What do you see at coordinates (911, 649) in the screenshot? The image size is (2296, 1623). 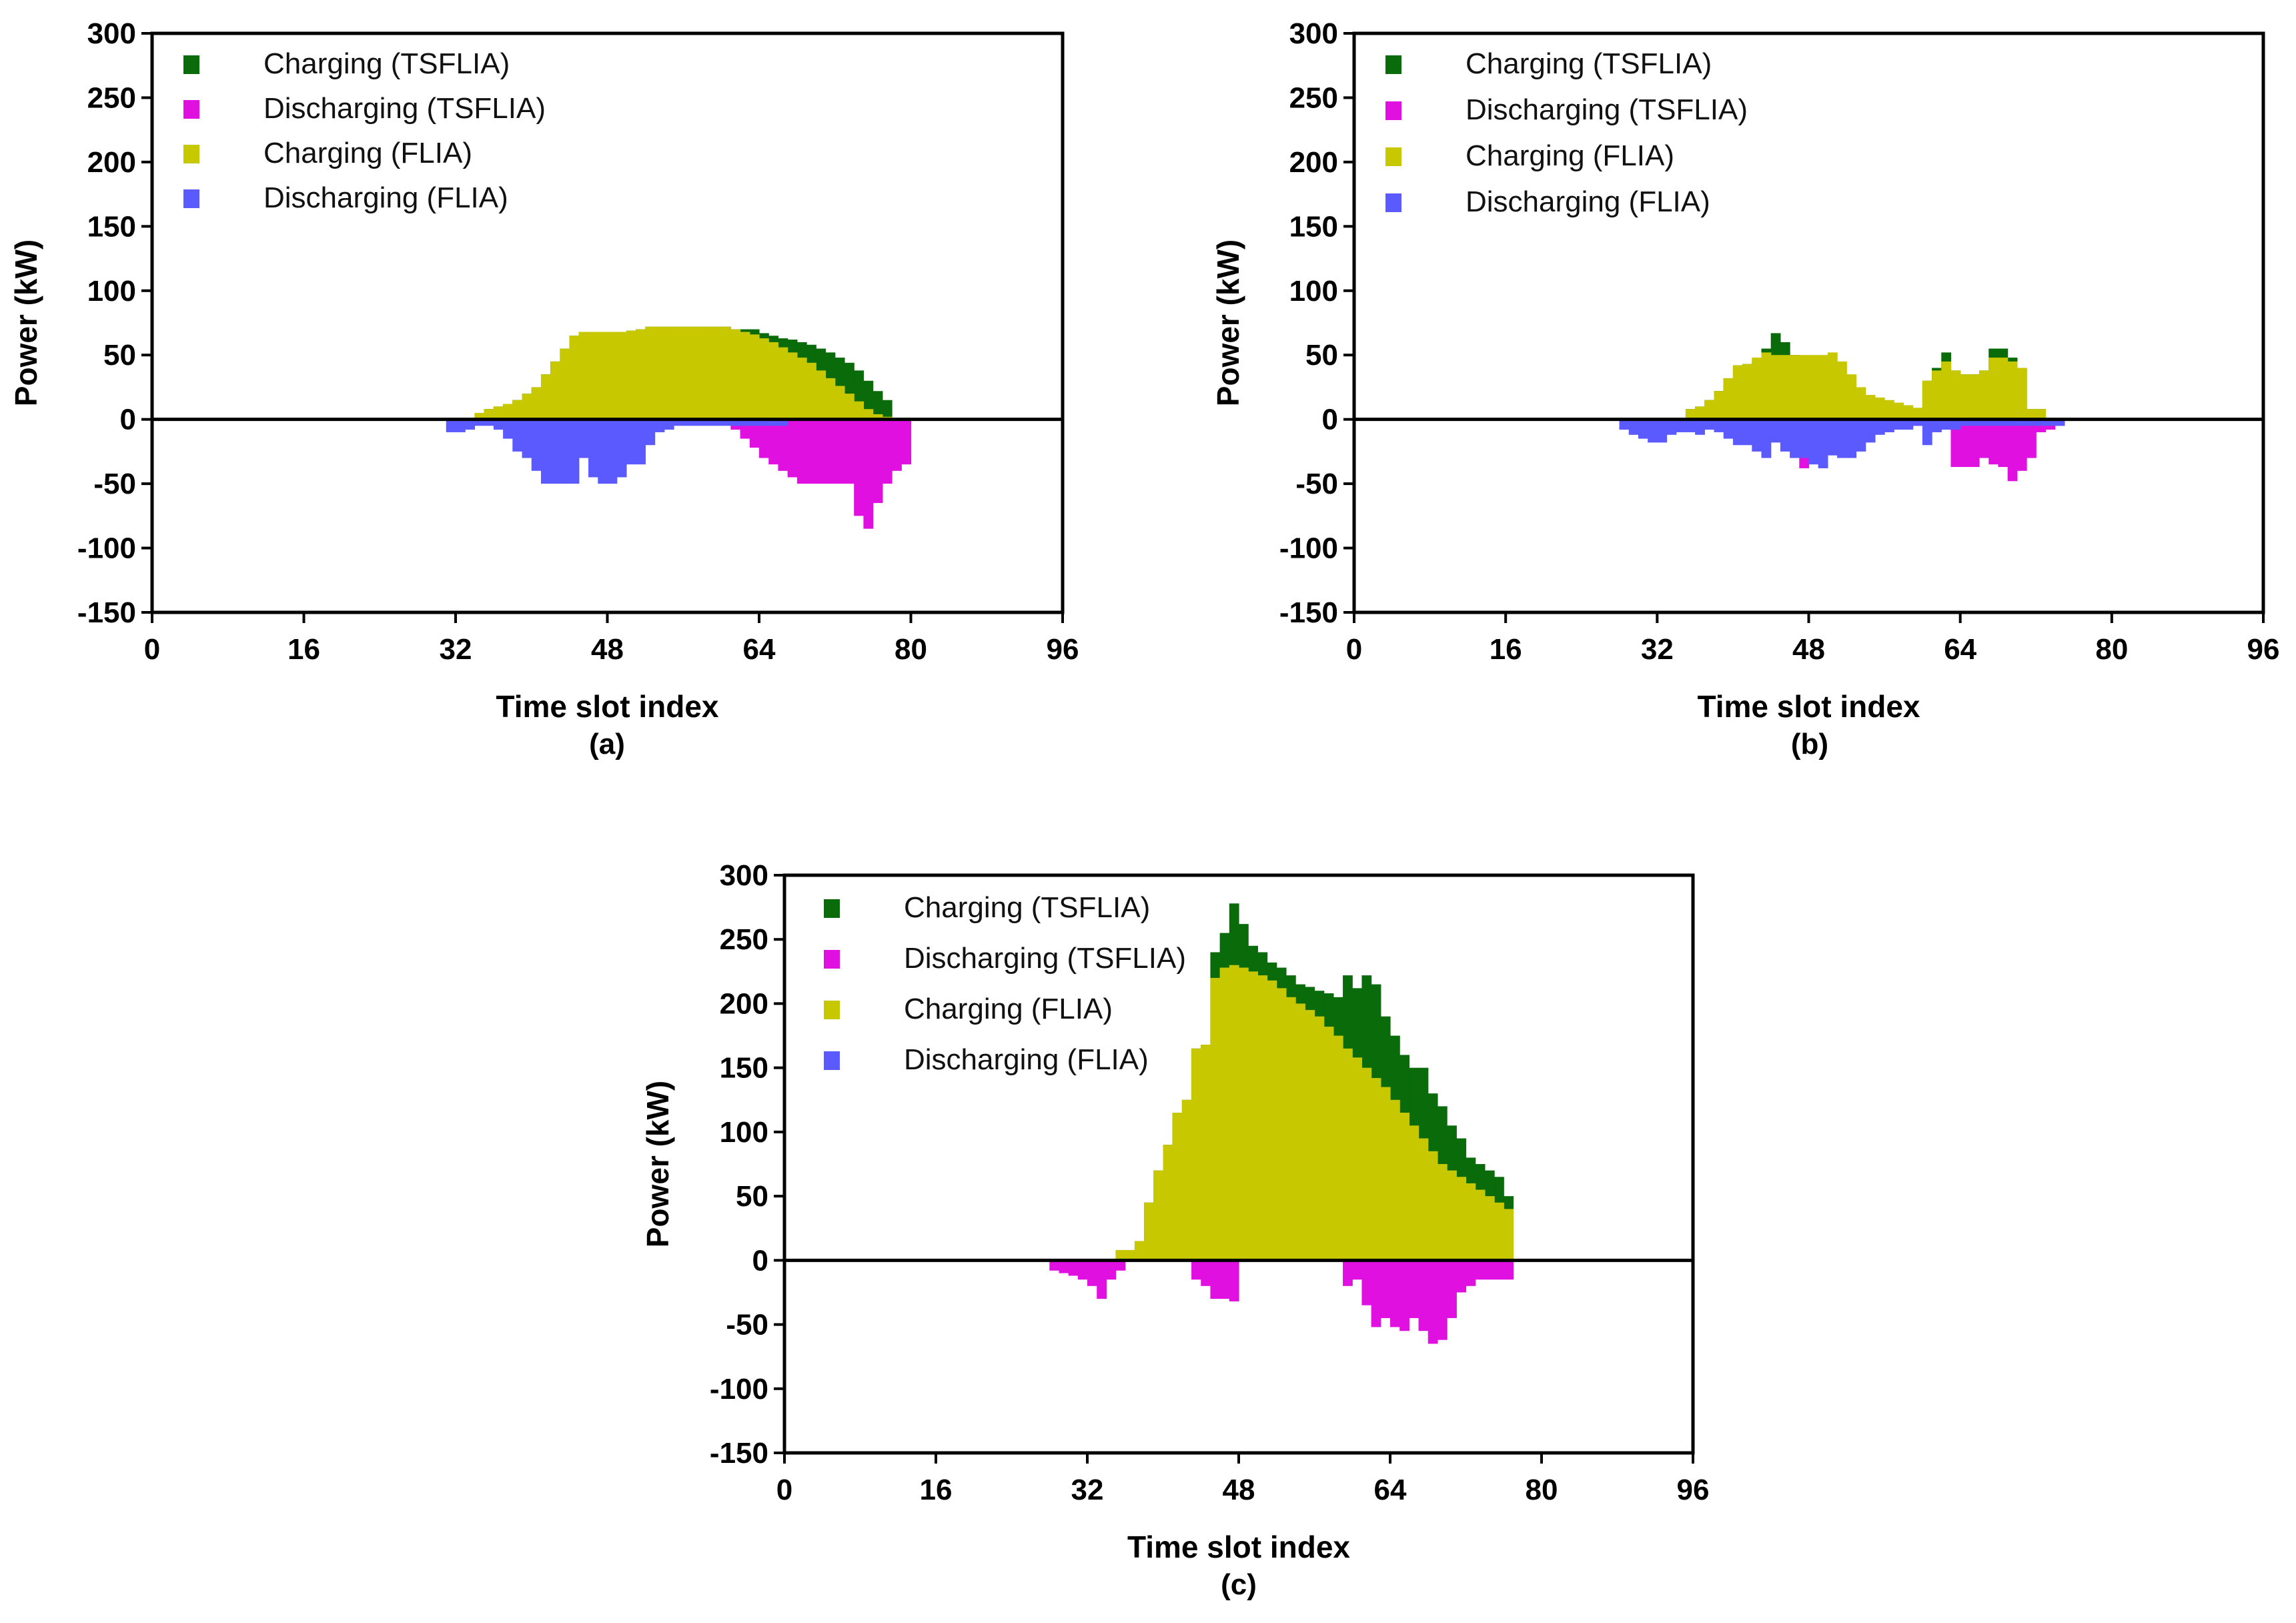 I see `x-tick-label: 80` at bounding box center [911, 649].